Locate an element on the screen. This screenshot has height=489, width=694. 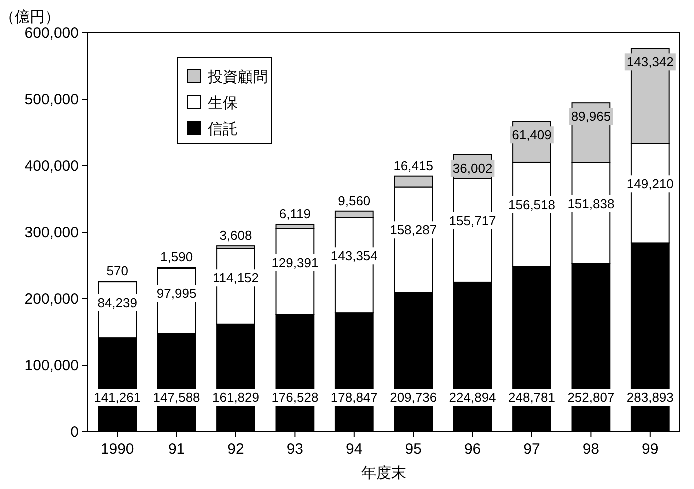
data-label: 89,965 is located at coordinates (591, 116).